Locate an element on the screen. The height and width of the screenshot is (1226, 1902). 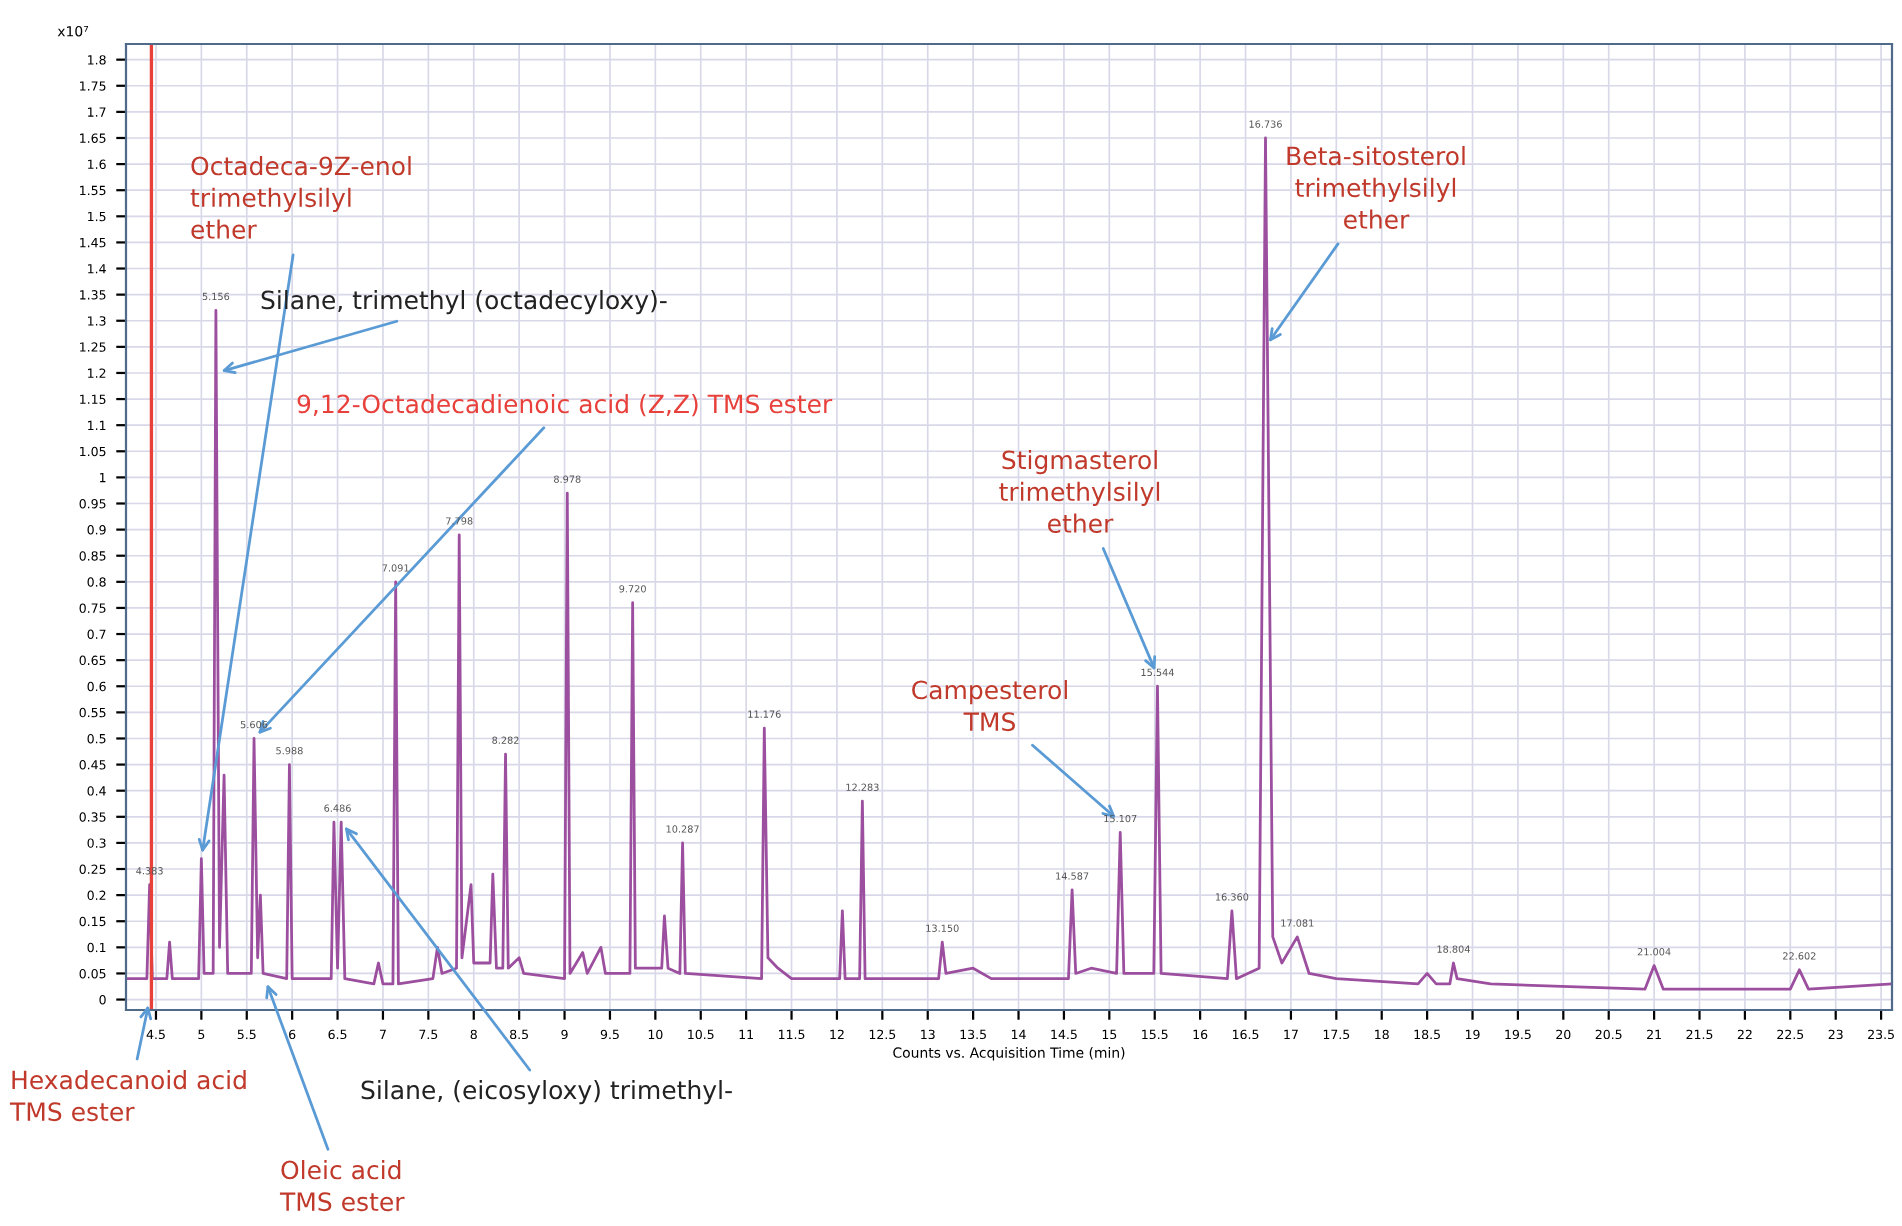
annotation: Stigmasterol trimethylsilyl ether is located at coordinates (1079, 491).